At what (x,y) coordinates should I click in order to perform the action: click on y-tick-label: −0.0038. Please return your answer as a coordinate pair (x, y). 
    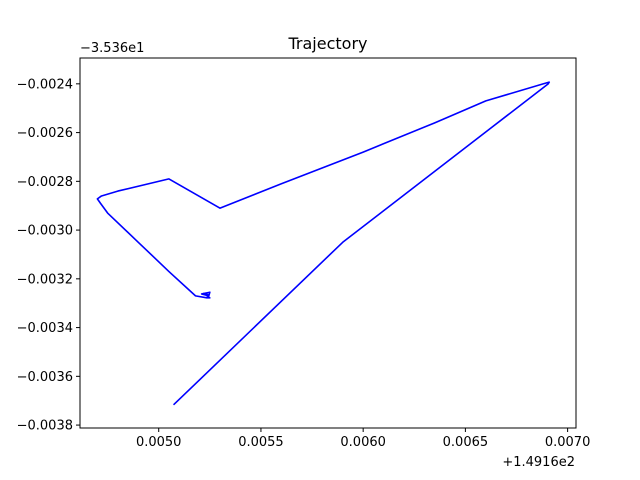
    Looking at the image, I should click on (45, 426).